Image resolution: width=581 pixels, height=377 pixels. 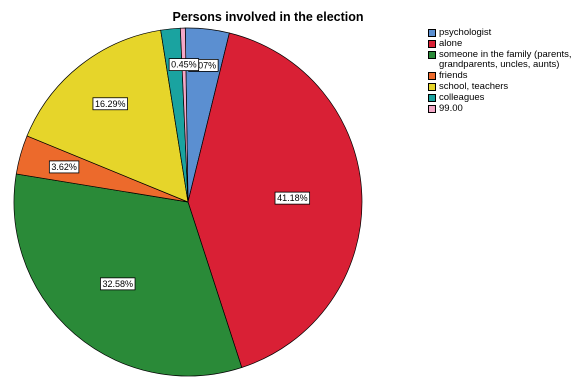 I want to click on legend-item-4: school, teachers, so click(x=503, y=87).